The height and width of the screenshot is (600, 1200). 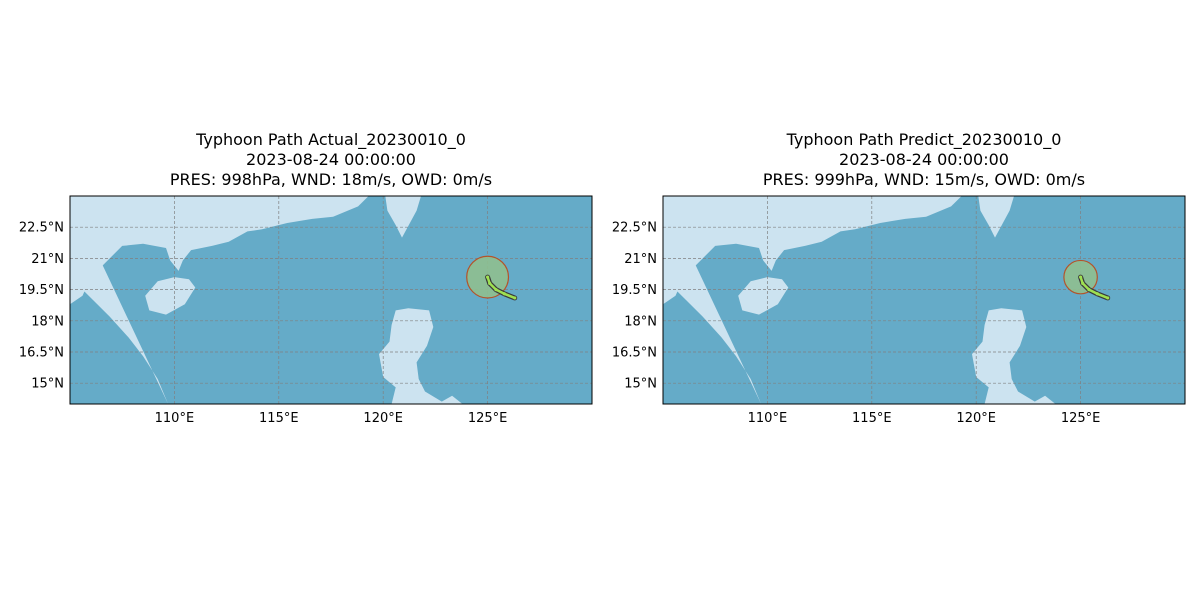 What do you see at coordinates (41, 353) in the screenshot?
I see `left-y-tick-label: 16.5°N` at bounding box center [41, 353].